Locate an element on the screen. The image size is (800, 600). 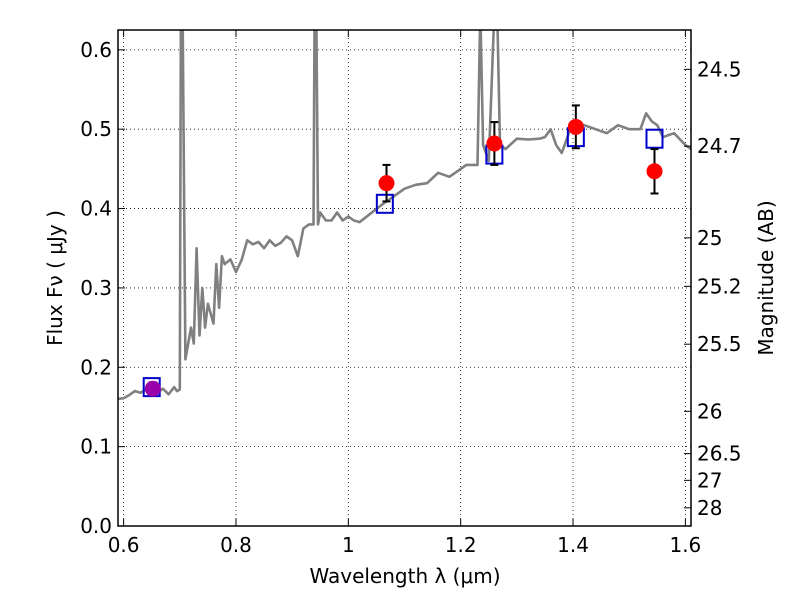
x-tick-label: 0.8 is located at coordinates (236, 545).